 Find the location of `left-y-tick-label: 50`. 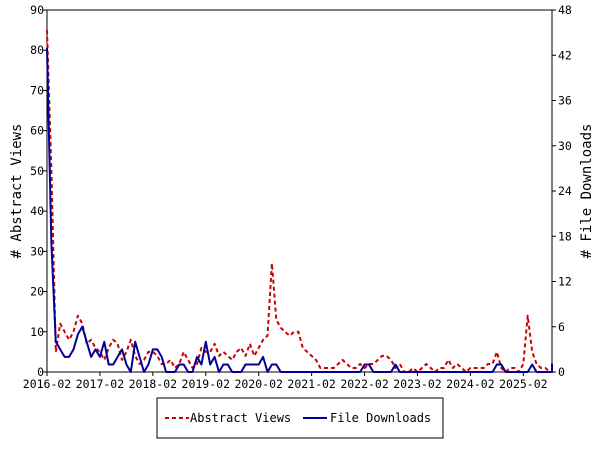

left-y-tick-label: 50 is located at coordinates (37, 171).